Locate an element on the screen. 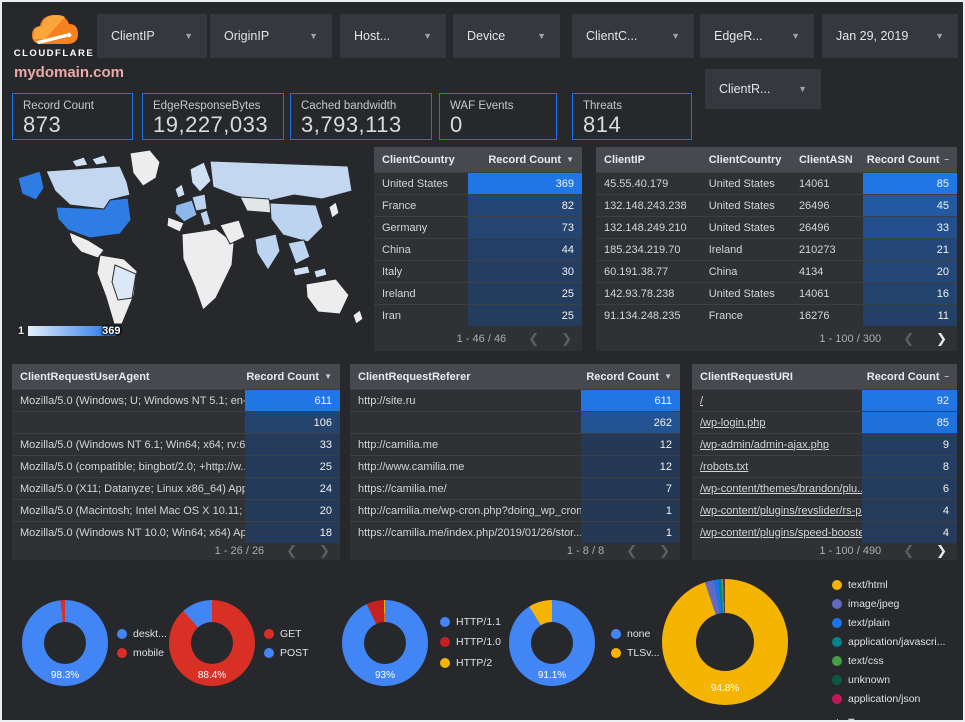 The height and width of the screenshot is (722, 965). legend-item: GET is located at coordinates (286, 634).